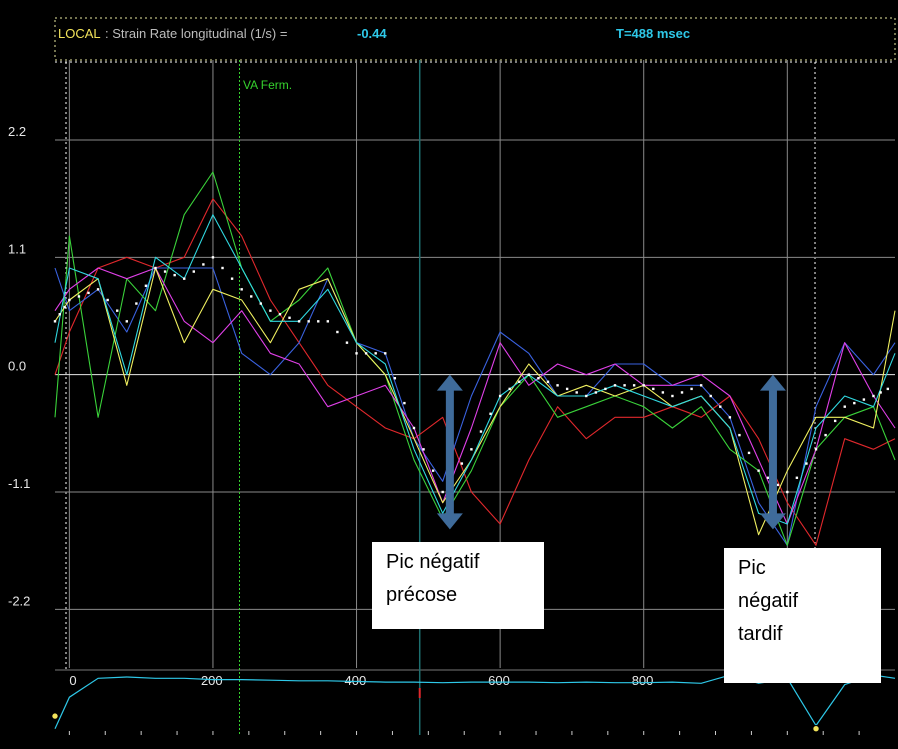 The height and width of the screenshot is (749, 898). What do you see at coordinates (653, 33) in the screenshot?
I see `time-readout: T=488 msec` at bounding box center [653, 33].